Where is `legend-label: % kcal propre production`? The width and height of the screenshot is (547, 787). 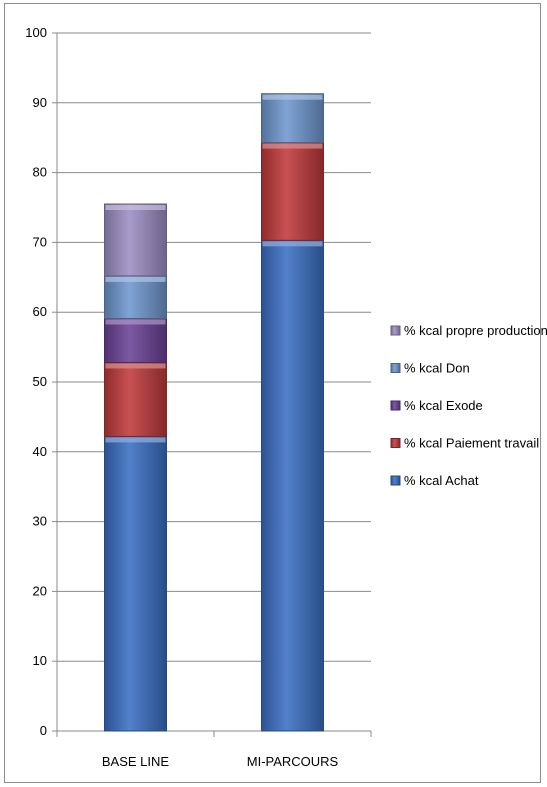
legend-label: % kcal propre production is located at coordinates (475, 330).